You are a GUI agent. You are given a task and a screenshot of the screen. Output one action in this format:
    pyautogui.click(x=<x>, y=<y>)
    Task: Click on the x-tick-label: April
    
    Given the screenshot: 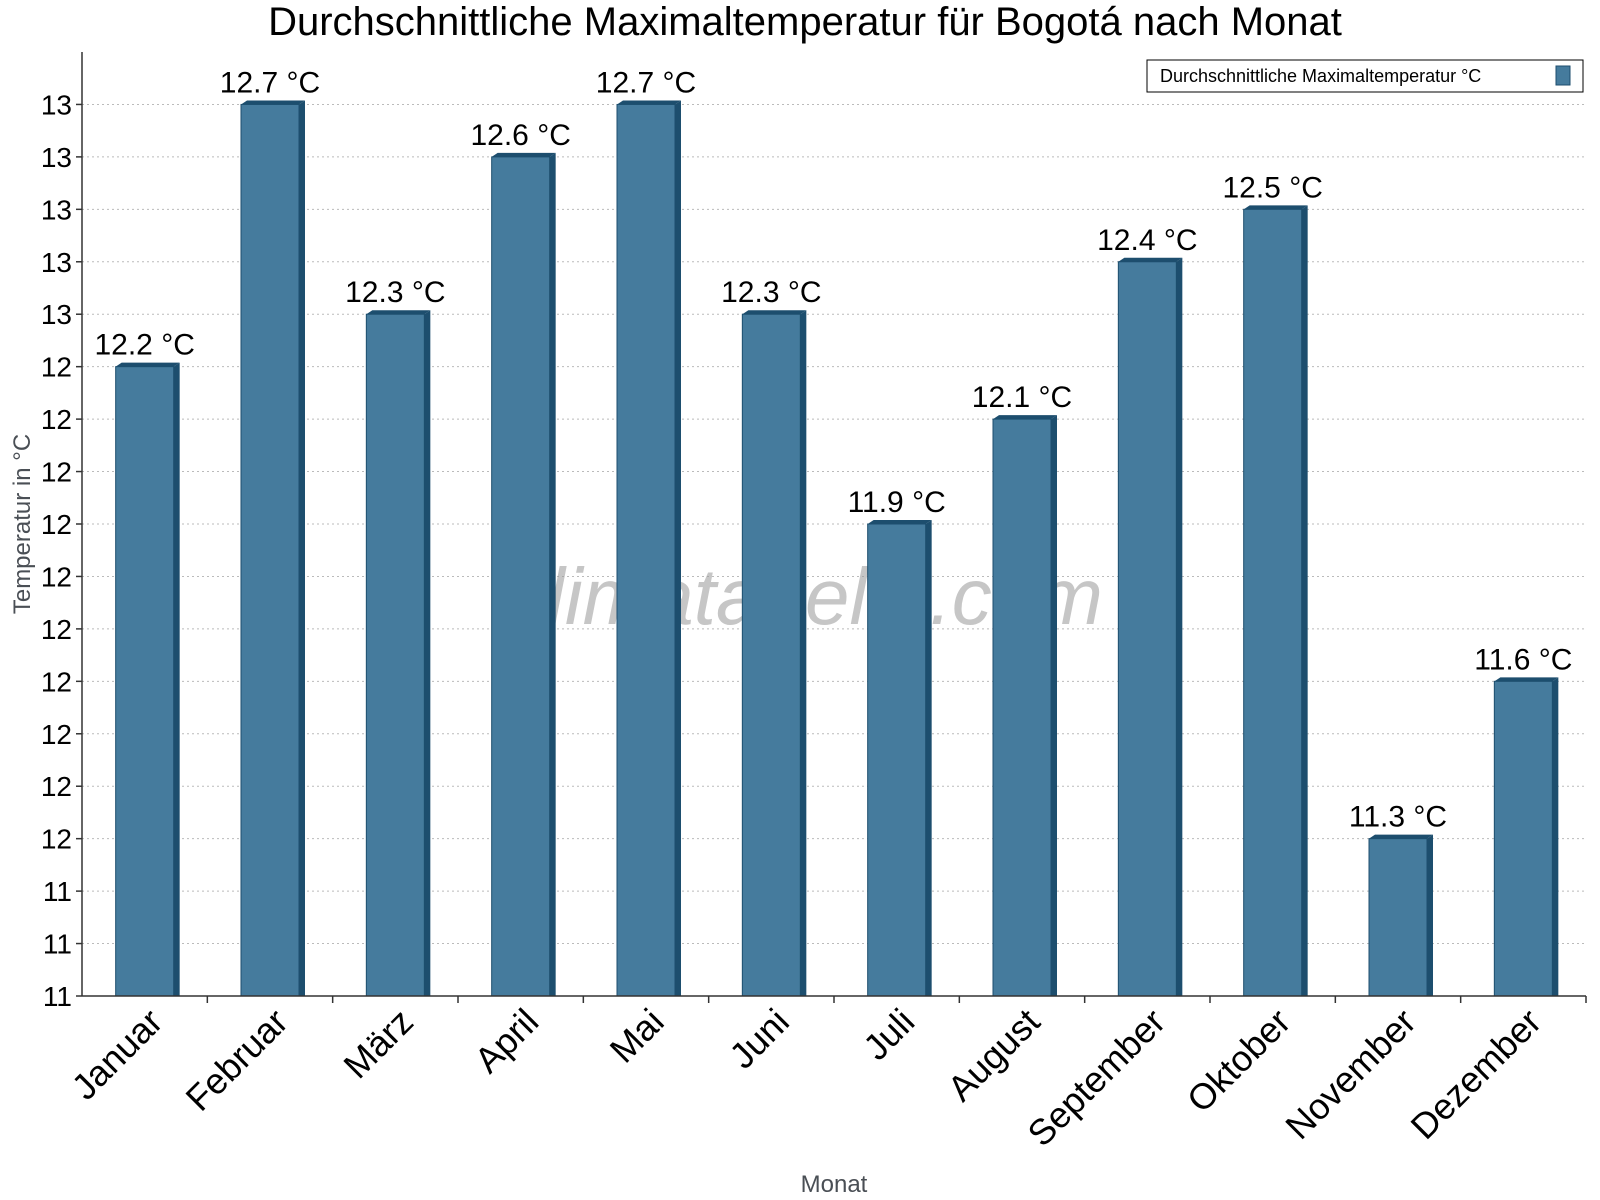 What is the action you would take?
    pyautogui.click(x=506, y=1041)
    